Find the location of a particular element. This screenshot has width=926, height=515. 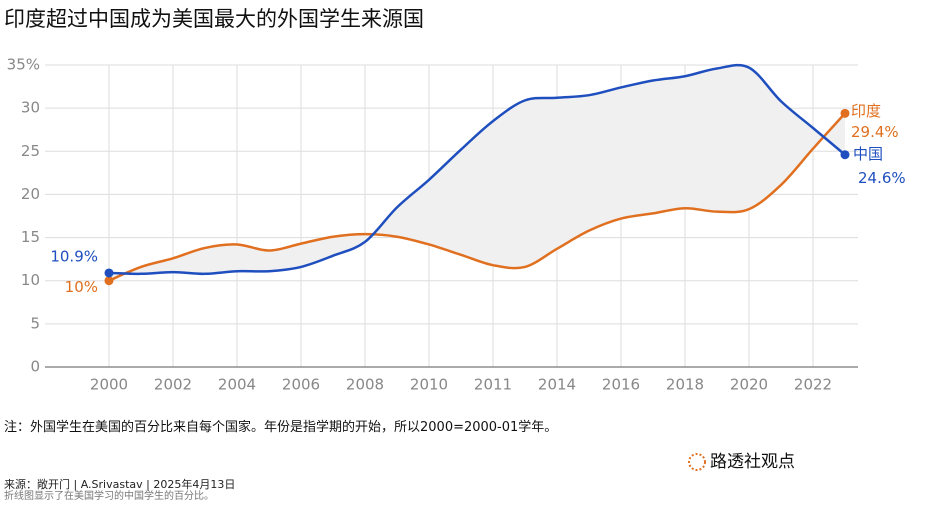

value-label: 29.4% is located at coordinates (875, 132).